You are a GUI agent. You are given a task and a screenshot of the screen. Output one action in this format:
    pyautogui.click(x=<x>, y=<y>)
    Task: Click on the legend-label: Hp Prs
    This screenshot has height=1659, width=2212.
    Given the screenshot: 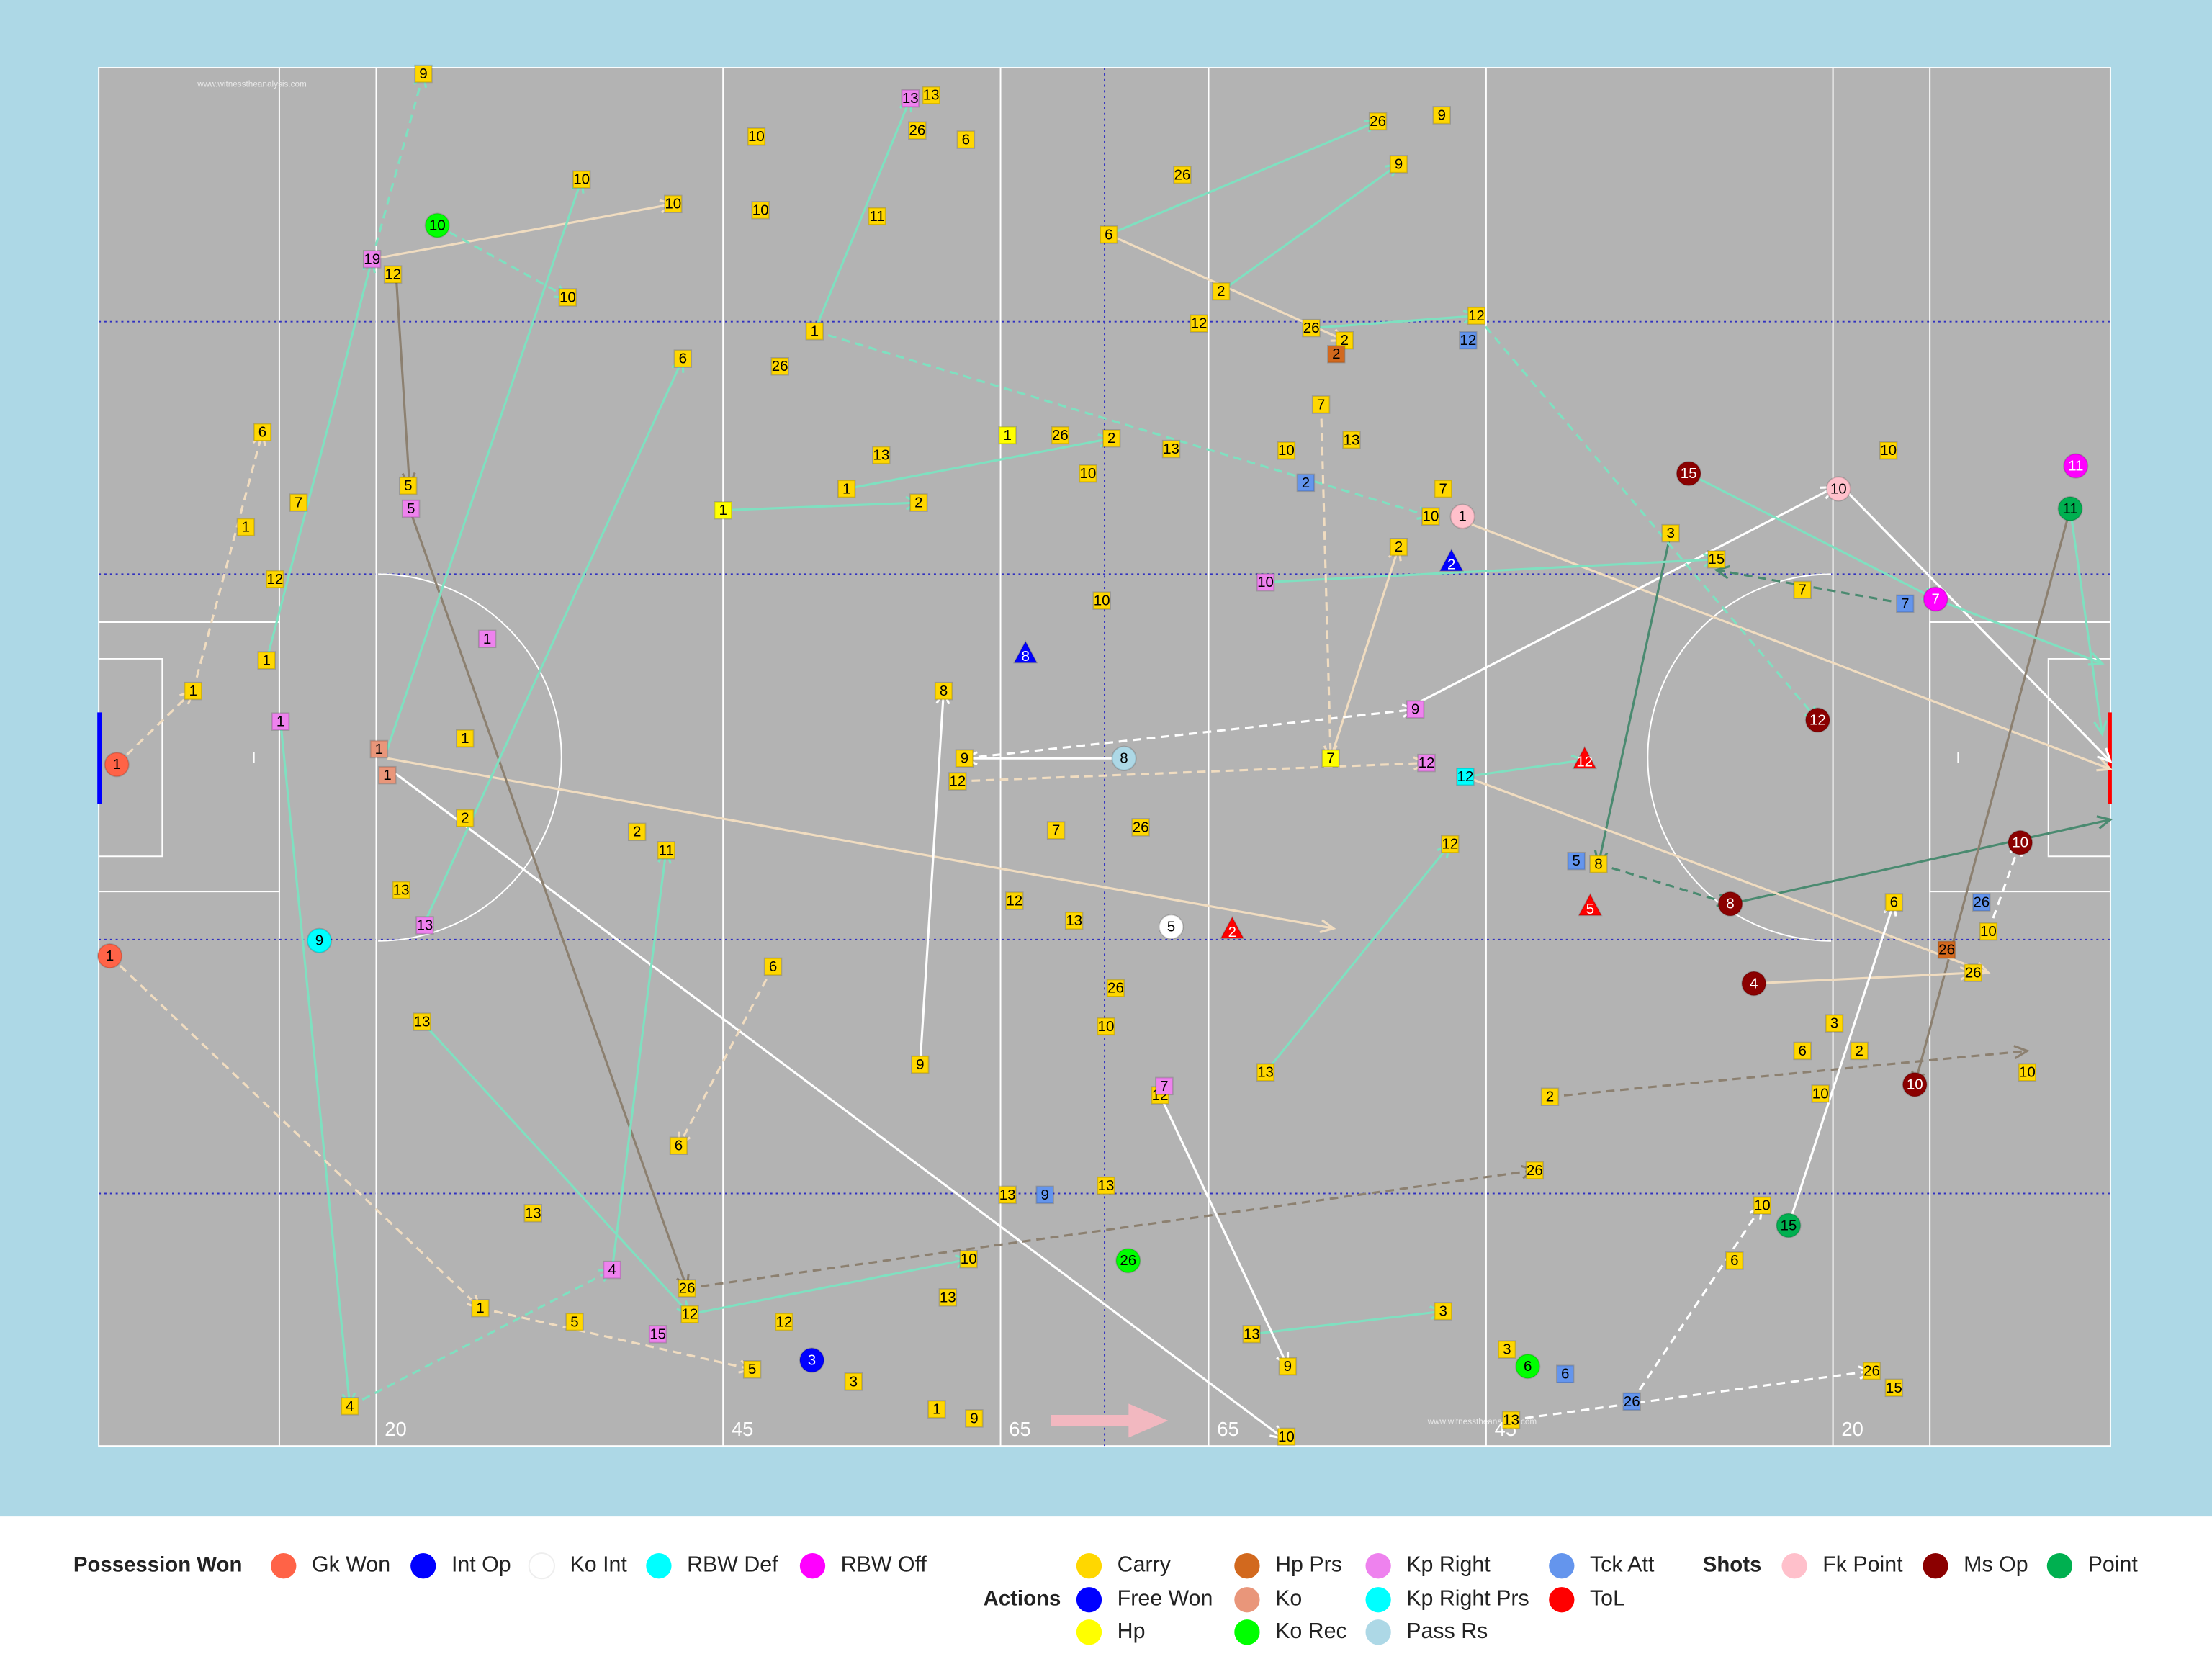 What is the action you would take?
    pyautogui.click(x=1308, y=1565)
    